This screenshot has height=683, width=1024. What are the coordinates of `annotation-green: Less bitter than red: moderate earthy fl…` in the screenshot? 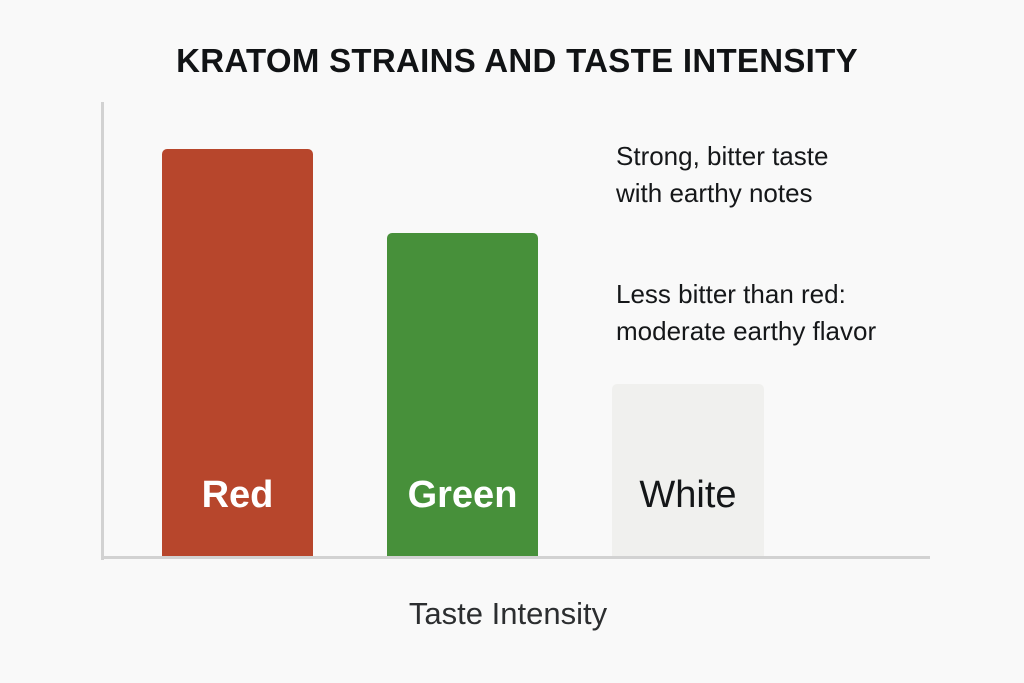 It's located at (746, 313).